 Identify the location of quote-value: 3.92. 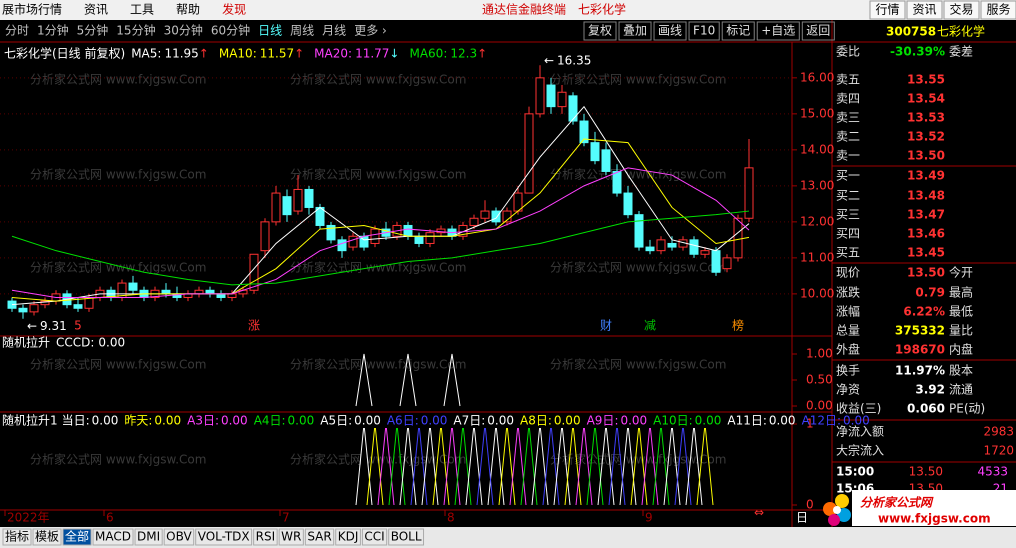
(930, 390).